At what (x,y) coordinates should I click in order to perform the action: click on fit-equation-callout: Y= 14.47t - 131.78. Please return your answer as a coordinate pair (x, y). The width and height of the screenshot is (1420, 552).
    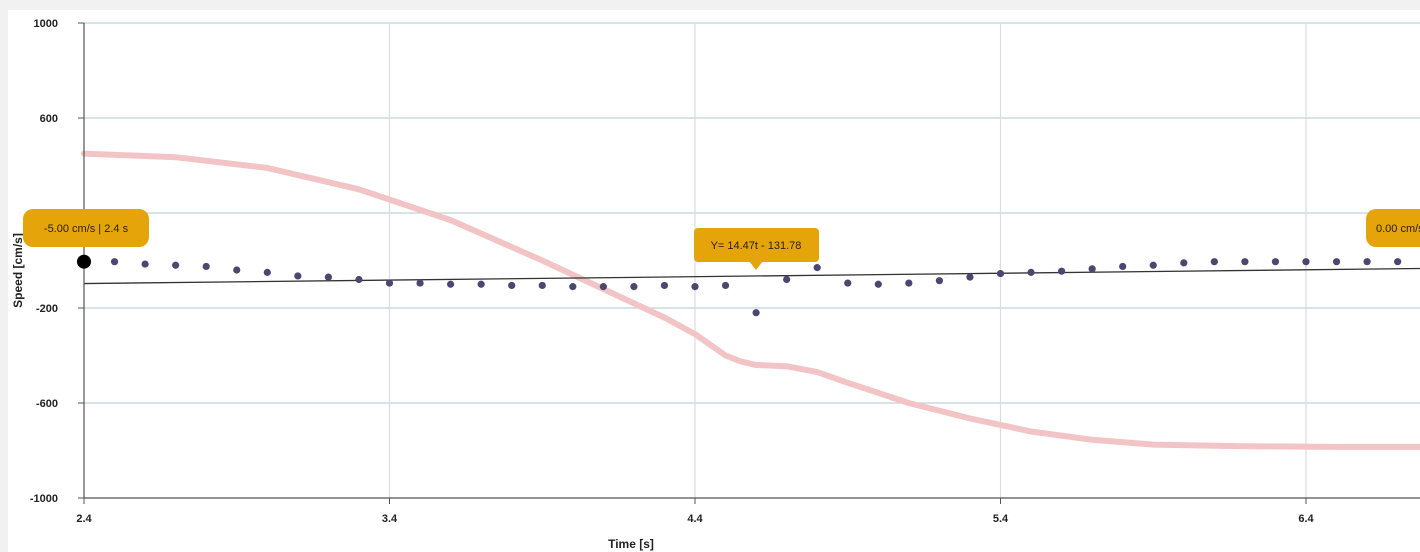
    Looking at the image, I should click on (756, 249).